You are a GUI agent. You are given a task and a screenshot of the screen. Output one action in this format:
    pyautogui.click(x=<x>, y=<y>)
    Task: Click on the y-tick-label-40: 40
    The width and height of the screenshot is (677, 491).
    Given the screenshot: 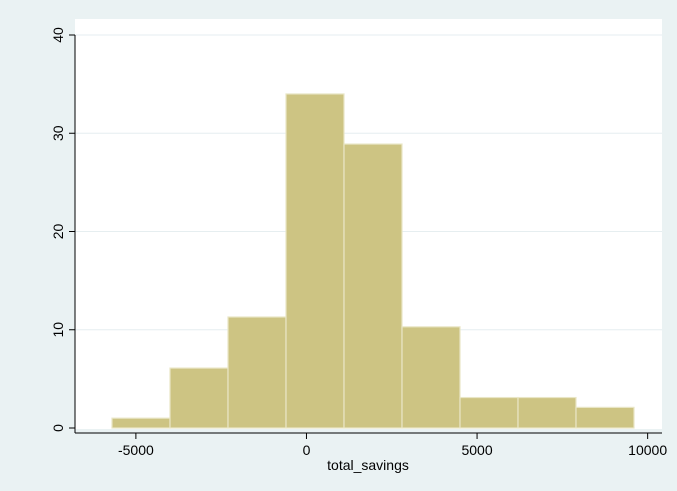 What is the action you would take?
    pyautogui.click(x=58, y=35)
    